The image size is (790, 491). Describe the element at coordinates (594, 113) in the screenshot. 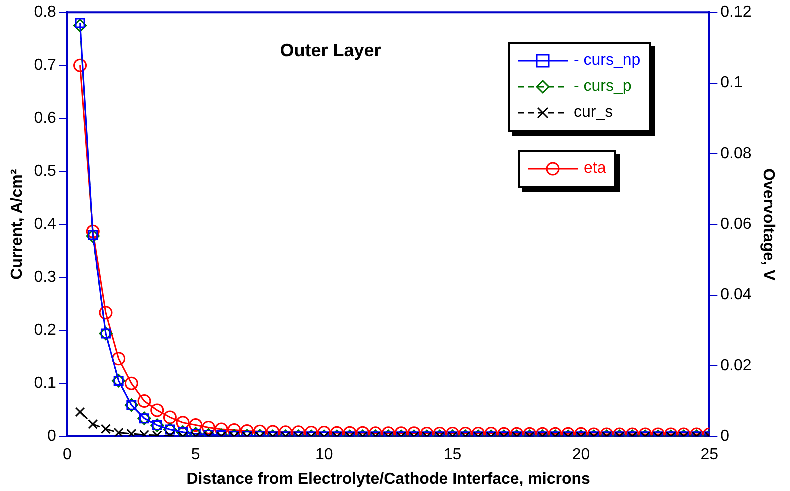

I see `legend-label: cur_s` at that location.